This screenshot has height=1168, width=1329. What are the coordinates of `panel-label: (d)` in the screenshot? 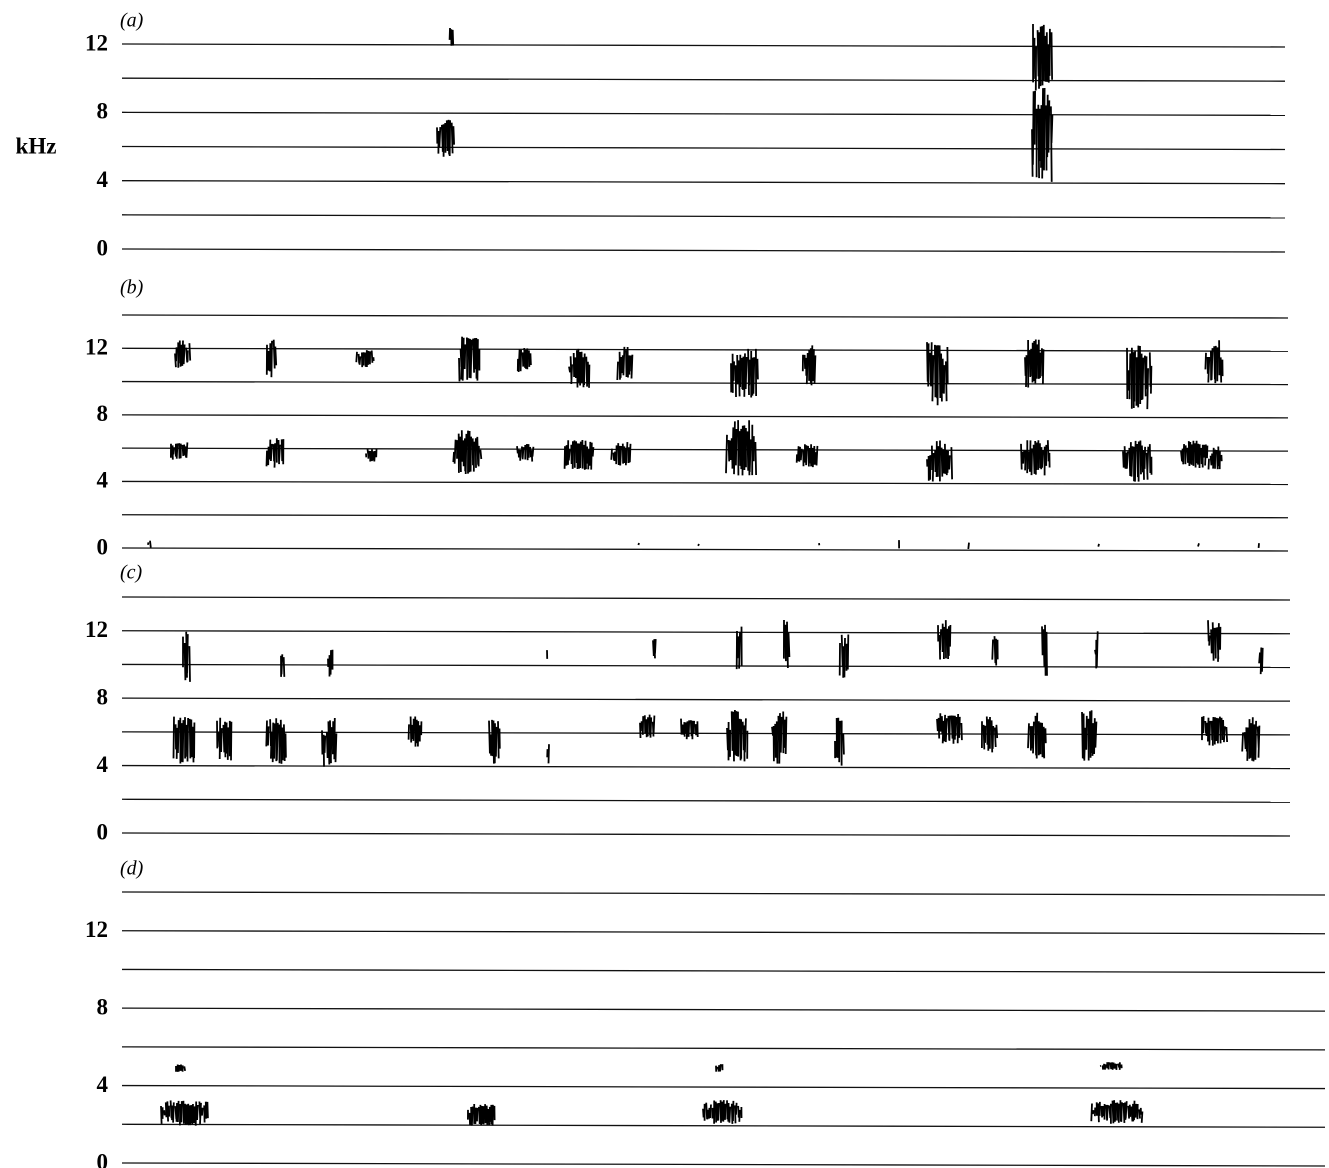 It's located at (132, 869).